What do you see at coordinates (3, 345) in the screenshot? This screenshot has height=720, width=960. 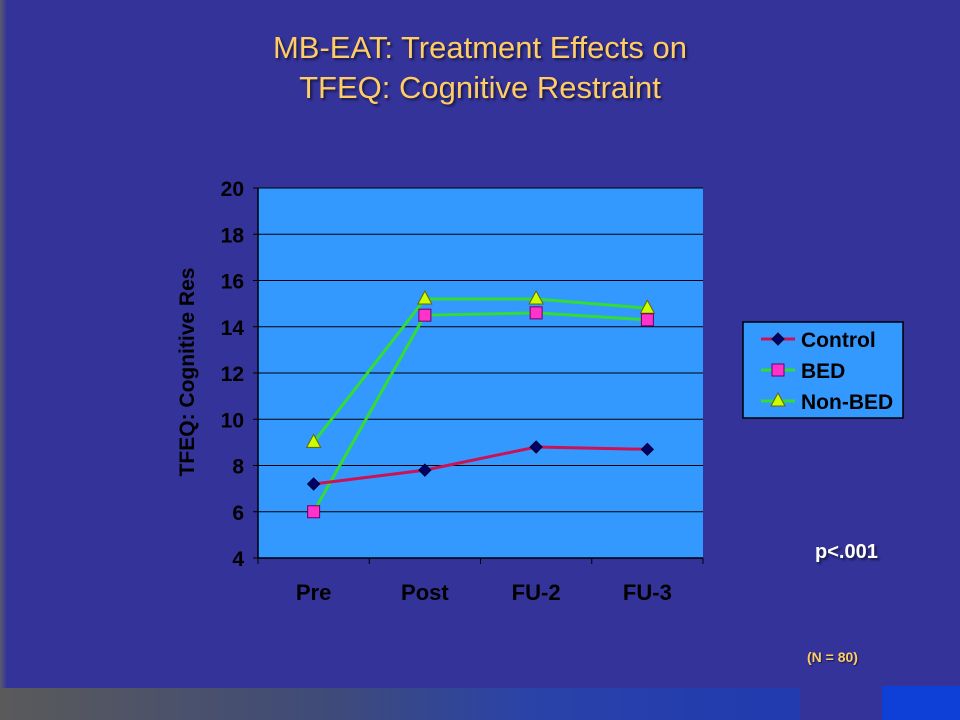 I see `left-edge-decoration` at bounding box center [3, 345].